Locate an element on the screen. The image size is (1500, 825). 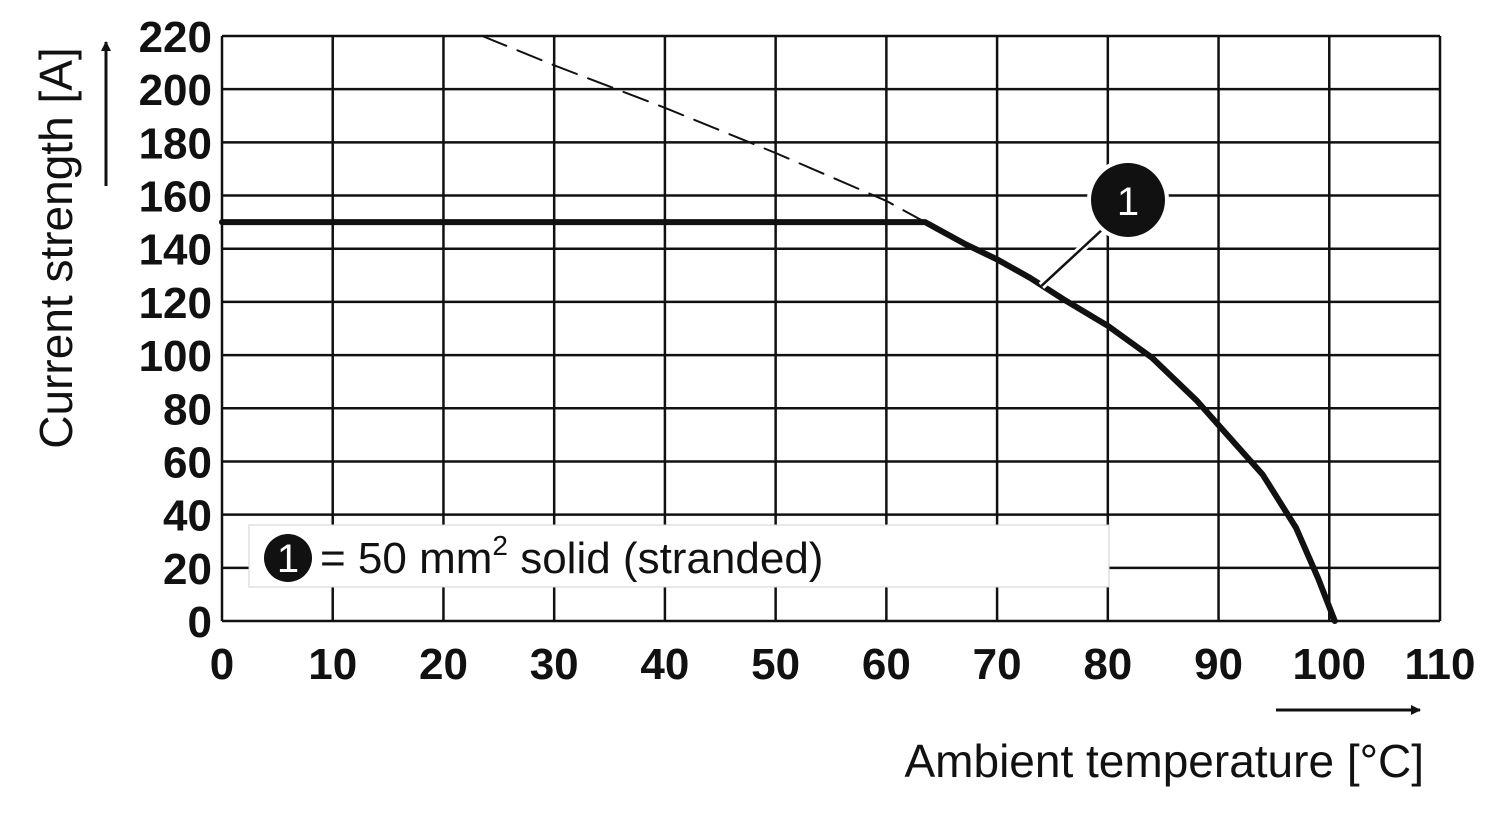
x-tick-label: 60 is located at coordinates (886, 664).